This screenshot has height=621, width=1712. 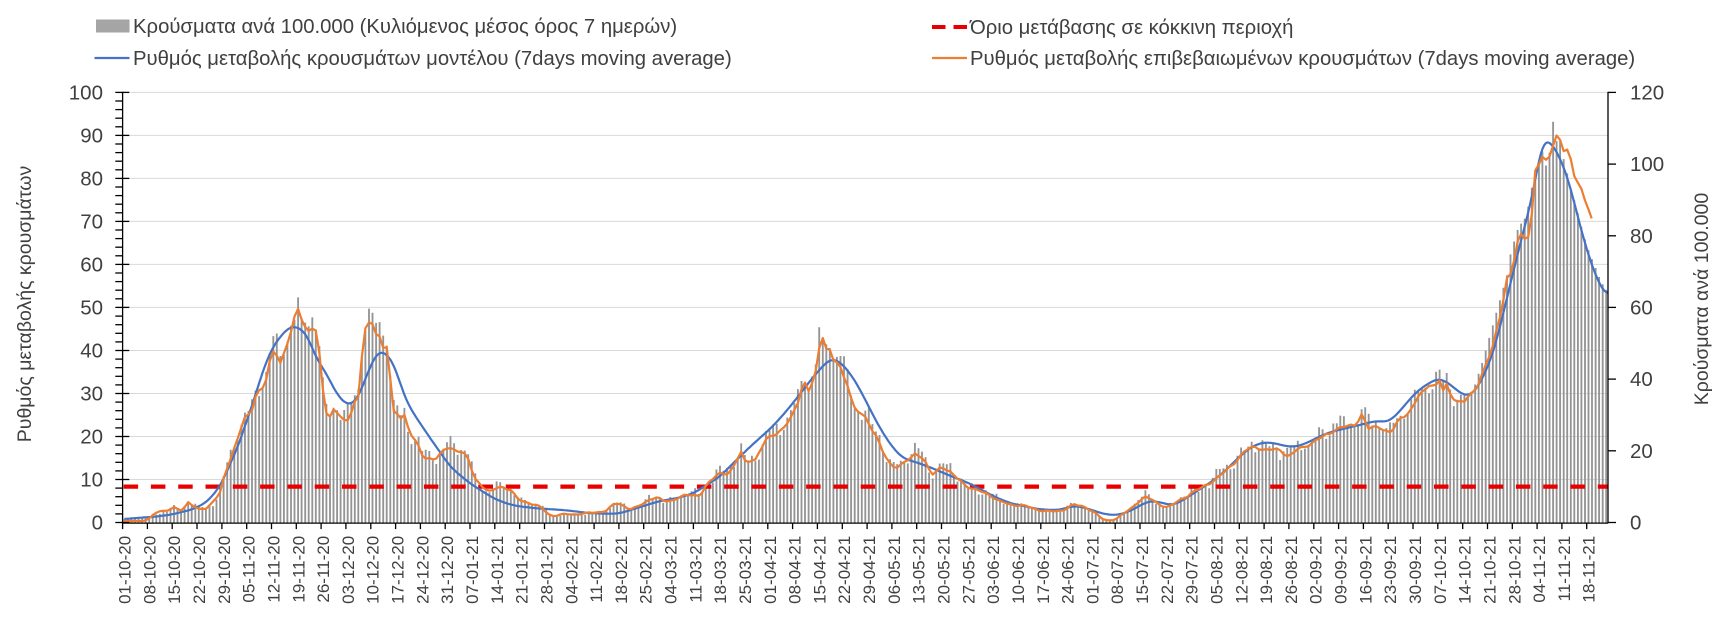 I want to click on svg-text: 11-11-21, so click(x=1564, y=569).